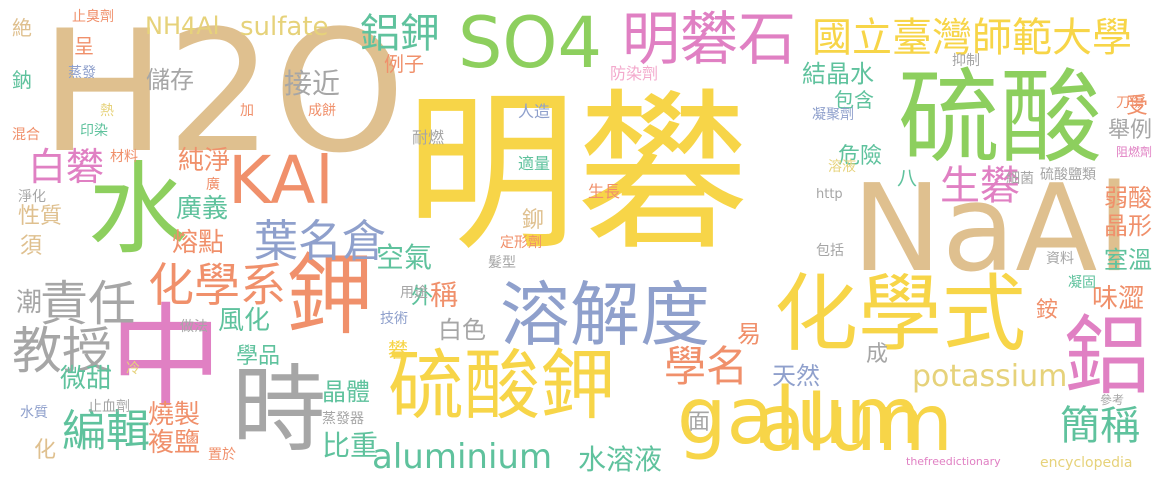 This screenshot has width=1175, height=482. I want to click on word-chunjing: 純淨, so click(204, 161).